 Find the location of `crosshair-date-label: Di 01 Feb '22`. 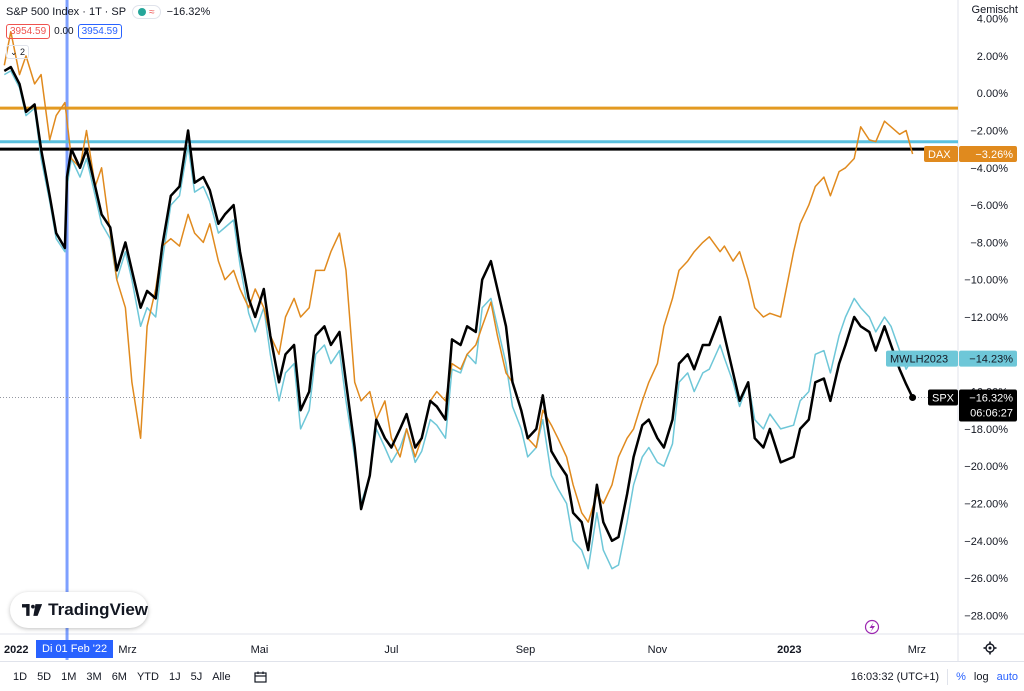

crosshair-date-label: Di 01 Feb '22 is located at coordinates (75, 649).